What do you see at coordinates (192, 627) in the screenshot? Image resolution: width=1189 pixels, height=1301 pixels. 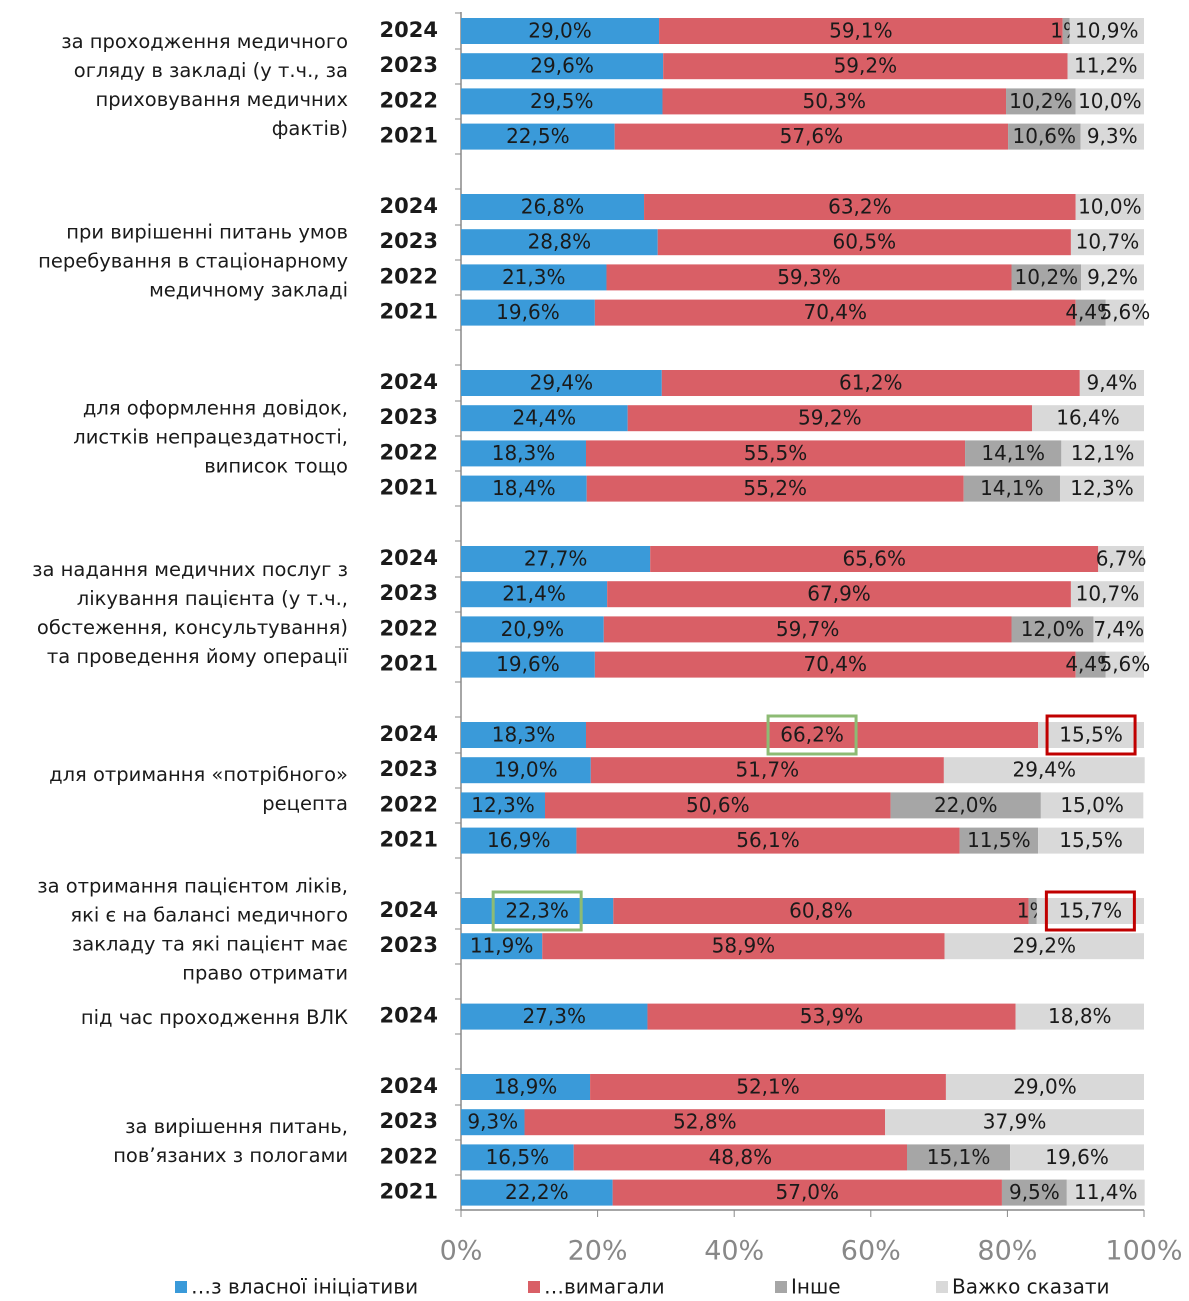 I see `group-label: обстеження, консультування)` at bounding box center [192, 627].